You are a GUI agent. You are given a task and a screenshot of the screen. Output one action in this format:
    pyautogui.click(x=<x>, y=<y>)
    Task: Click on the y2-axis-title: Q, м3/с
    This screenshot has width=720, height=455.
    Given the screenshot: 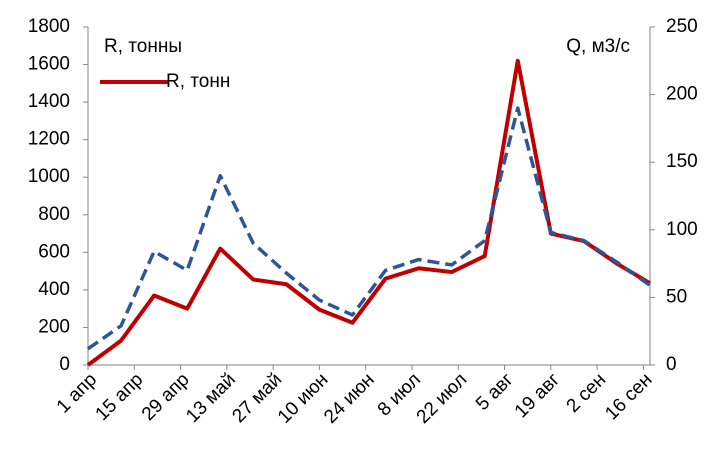 What is the action you would take?
    pyautogui.click(x=598, y=46)
    